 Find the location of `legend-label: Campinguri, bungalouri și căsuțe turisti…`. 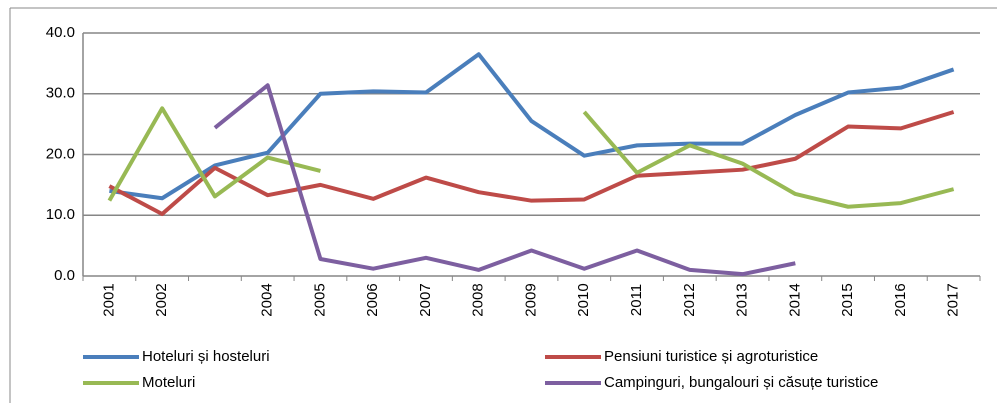

legend-label: Campinguri, bungalouri și căsuțe turisti… is located at coordinates (741, 382).